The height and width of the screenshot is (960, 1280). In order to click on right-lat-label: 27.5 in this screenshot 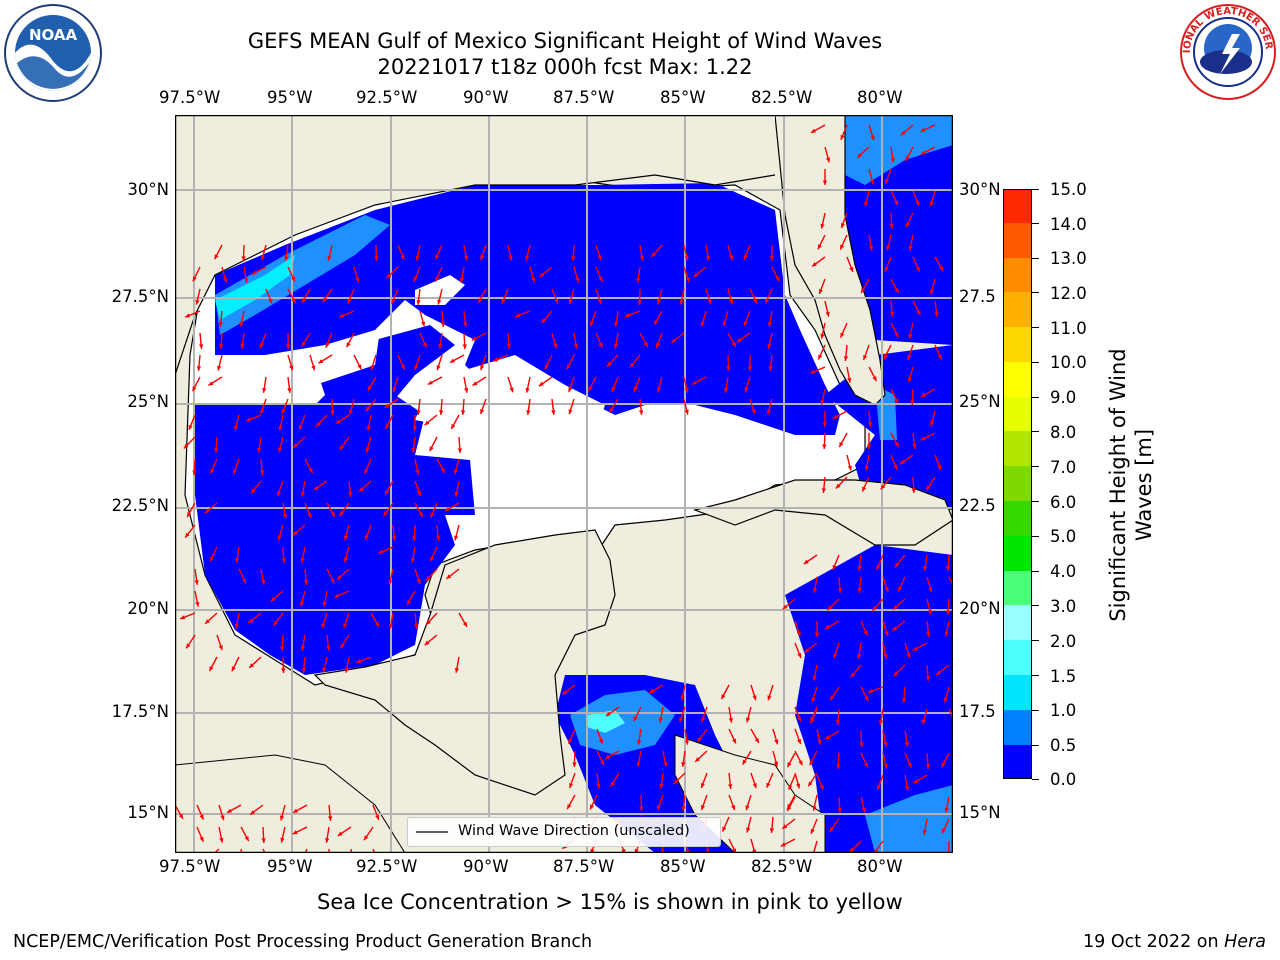, I will do `click(977, 296)`.